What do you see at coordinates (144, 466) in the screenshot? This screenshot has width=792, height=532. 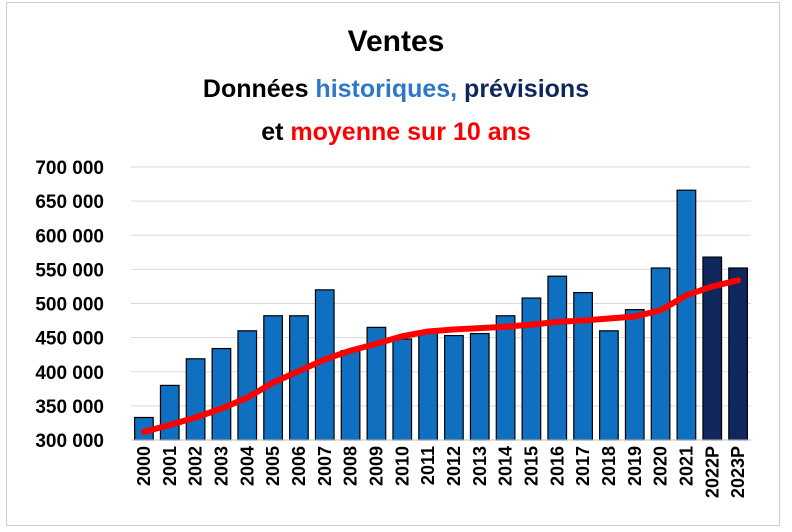 I see `x-tick-label: 2000` at bounding box center [144, 466].